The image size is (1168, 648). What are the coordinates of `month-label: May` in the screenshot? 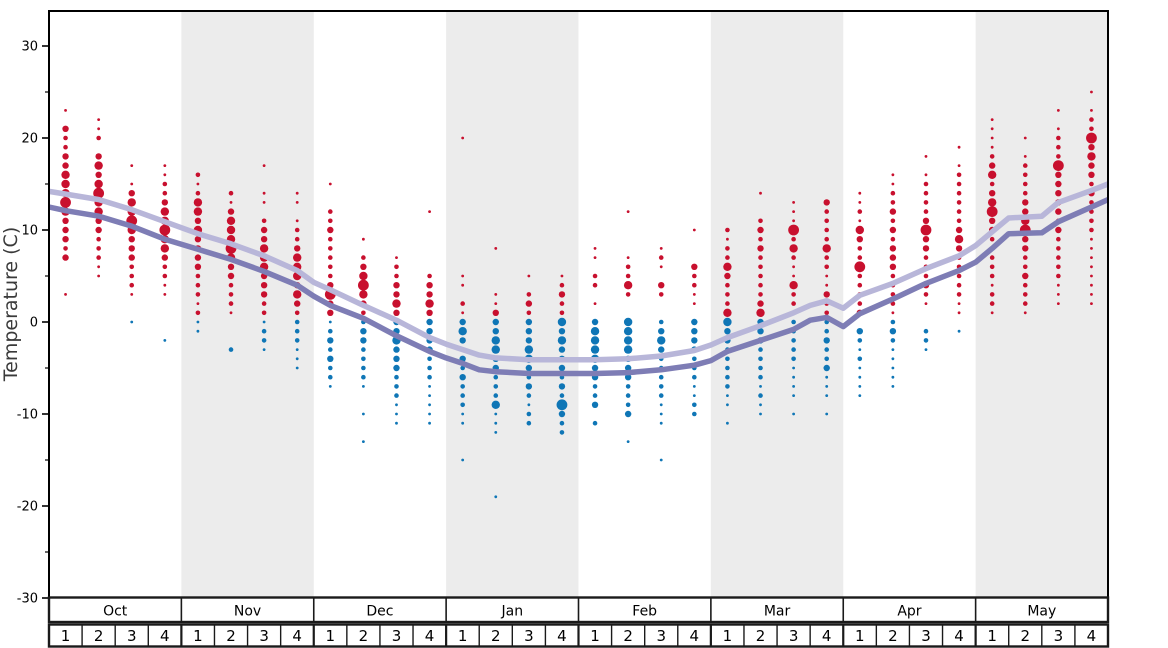 It's located at (1041, 612).